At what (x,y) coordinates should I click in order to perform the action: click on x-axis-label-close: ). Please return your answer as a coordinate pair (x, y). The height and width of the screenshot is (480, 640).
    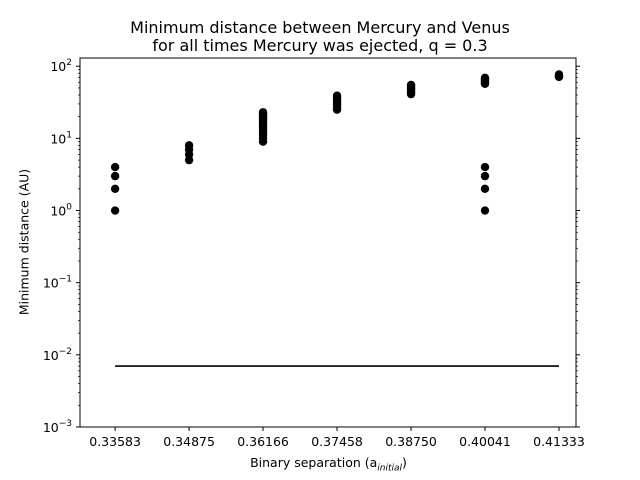
    Looking at the image, I should click on (404, 462).